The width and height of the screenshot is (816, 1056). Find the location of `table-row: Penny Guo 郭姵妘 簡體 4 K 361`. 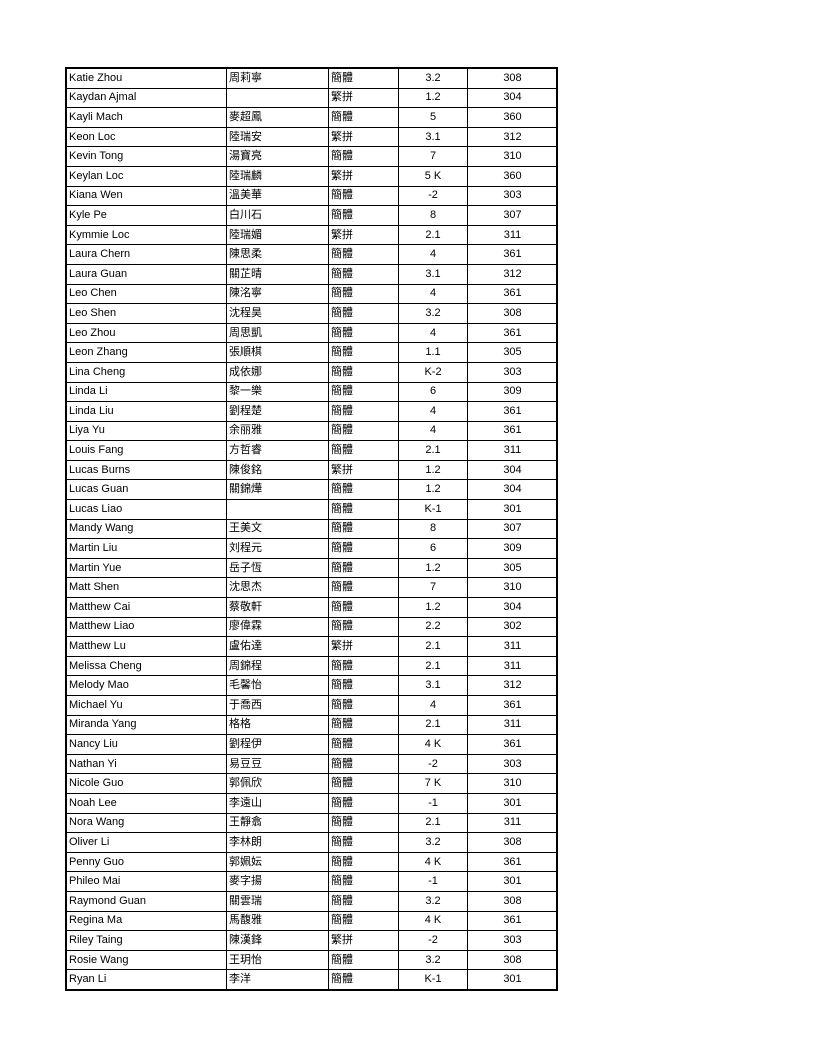

table-row: Penny Guo 郭姵妘 簡體 4 K 361 is located at coordinates (312, 862).